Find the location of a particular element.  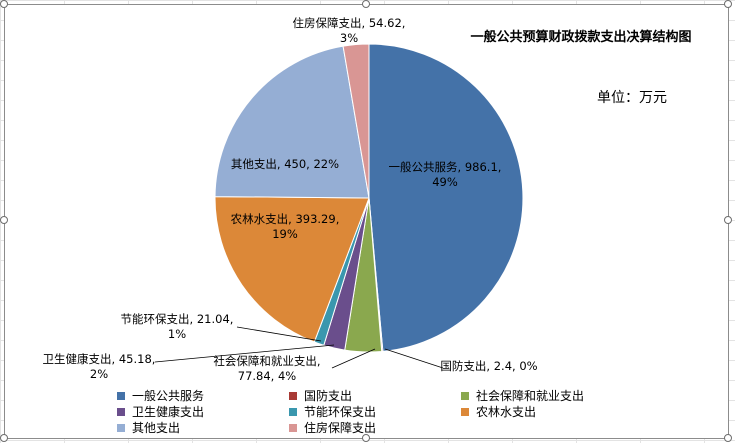

legend-item-5: 农林水支出 is located at coordinates (561, 411).